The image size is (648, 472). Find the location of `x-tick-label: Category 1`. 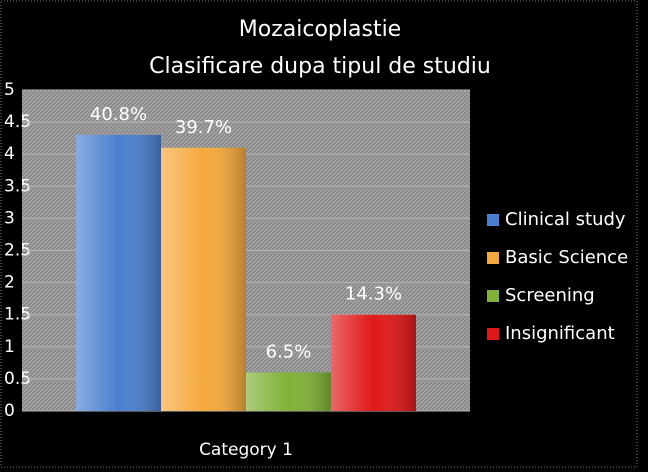

x-tick-label: Category 1 is located at coordinates (246, 450).